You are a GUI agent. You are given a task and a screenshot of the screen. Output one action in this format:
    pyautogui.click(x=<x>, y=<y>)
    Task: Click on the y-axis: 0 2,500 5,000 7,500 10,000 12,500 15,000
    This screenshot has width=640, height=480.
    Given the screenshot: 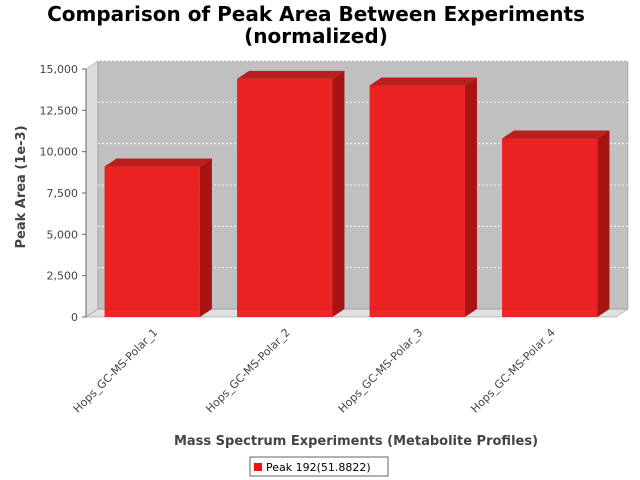 What is the action you would take?
    pyautogui.click(x=63, y=193)
    